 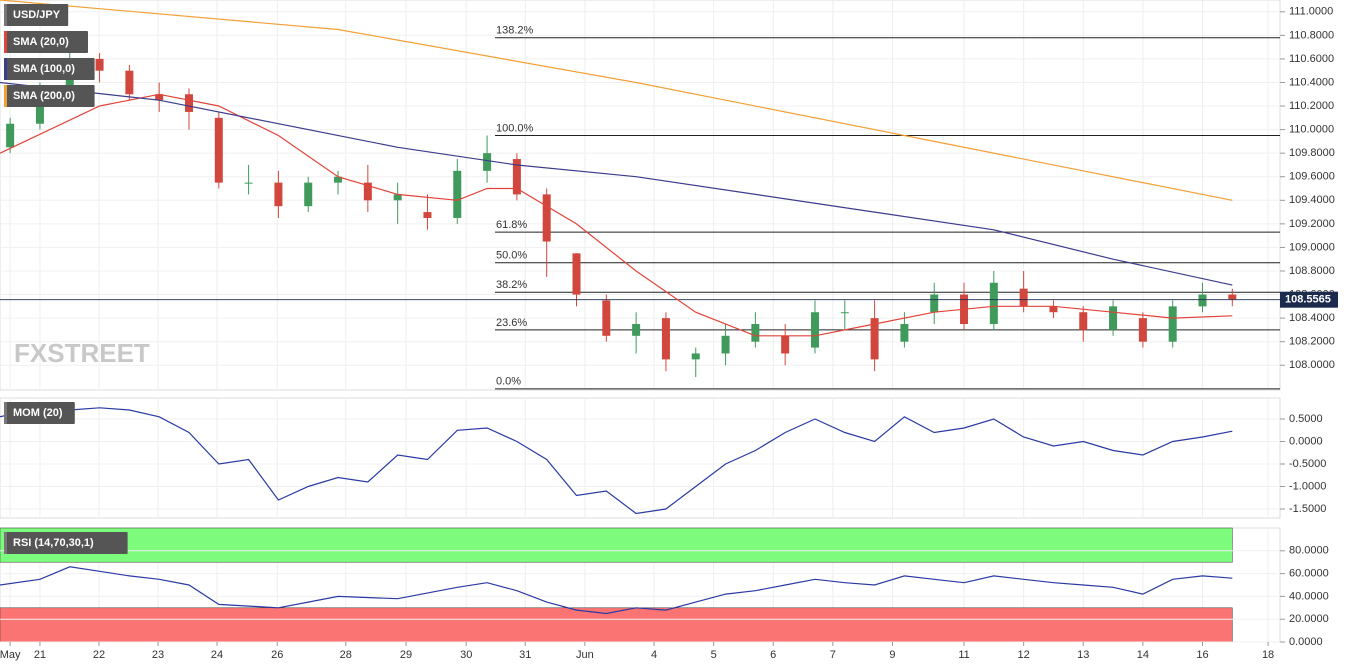 I want to click on x-tick-label: 22, so click(x=99, y=655).